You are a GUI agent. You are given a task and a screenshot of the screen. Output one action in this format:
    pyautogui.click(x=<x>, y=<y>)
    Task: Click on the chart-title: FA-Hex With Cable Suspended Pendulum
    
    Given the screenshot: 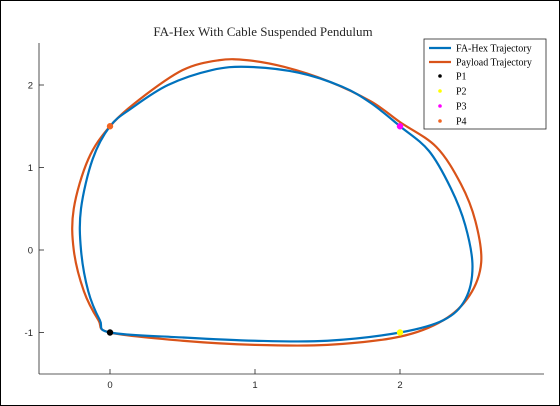 What is the action you would take?
    pyautogui.click(x=262, y=31)
    